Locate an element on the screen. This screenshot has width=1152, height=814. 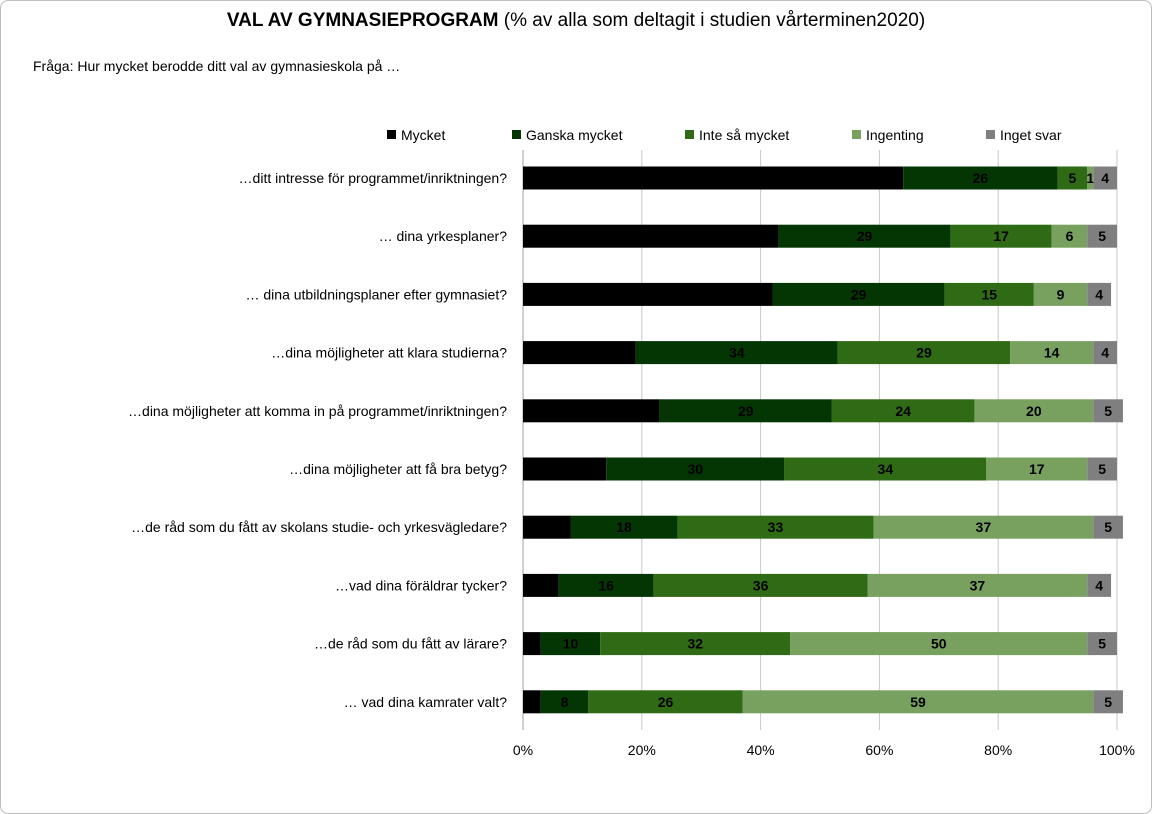
data-label: 42 is located at coordinates (648, 294).